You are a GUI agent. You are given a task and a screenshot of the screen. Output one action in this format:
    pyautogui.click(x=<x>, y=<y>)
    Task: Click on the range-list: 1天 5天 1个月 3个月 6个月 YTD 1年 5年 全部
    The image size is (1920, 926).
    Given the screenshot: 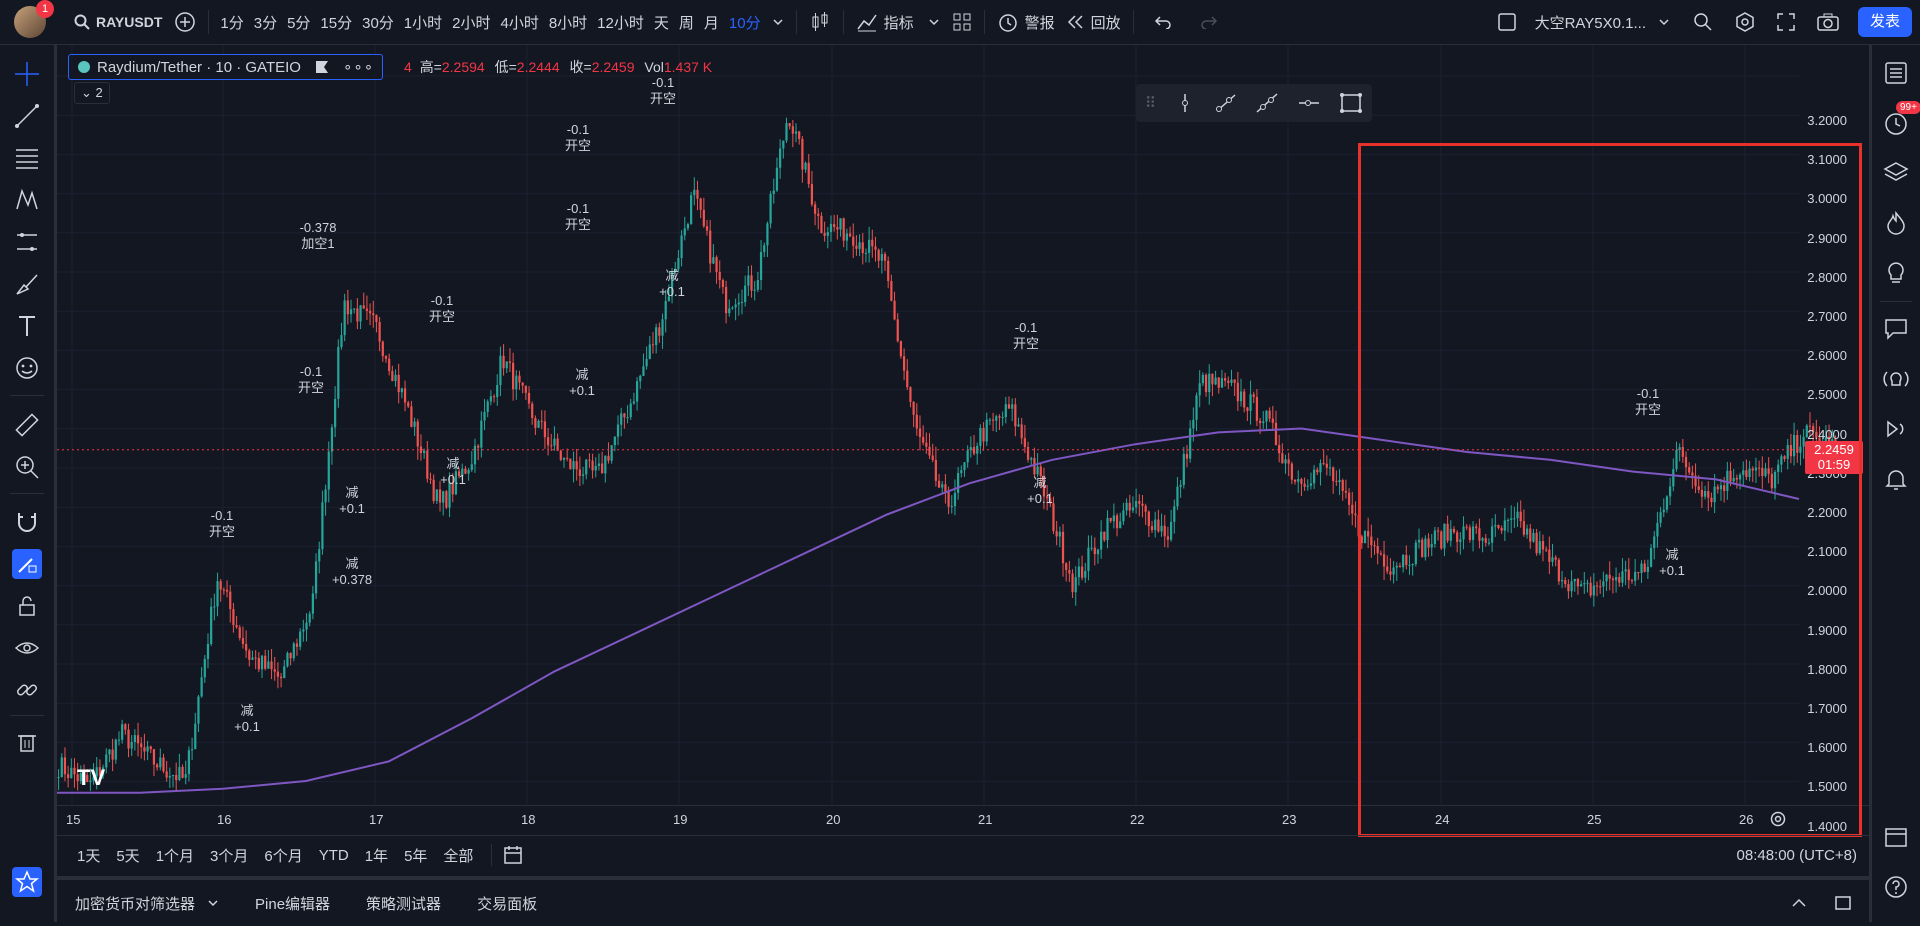 What is the action you would take?
    pyautogui.click(x=275, y=855)
    